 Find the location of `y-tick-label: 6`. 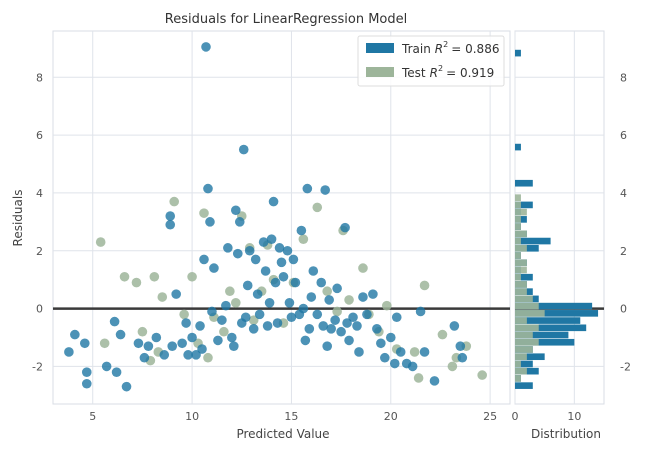

y-tick-label: 6 is located at coordinates (39, 135).